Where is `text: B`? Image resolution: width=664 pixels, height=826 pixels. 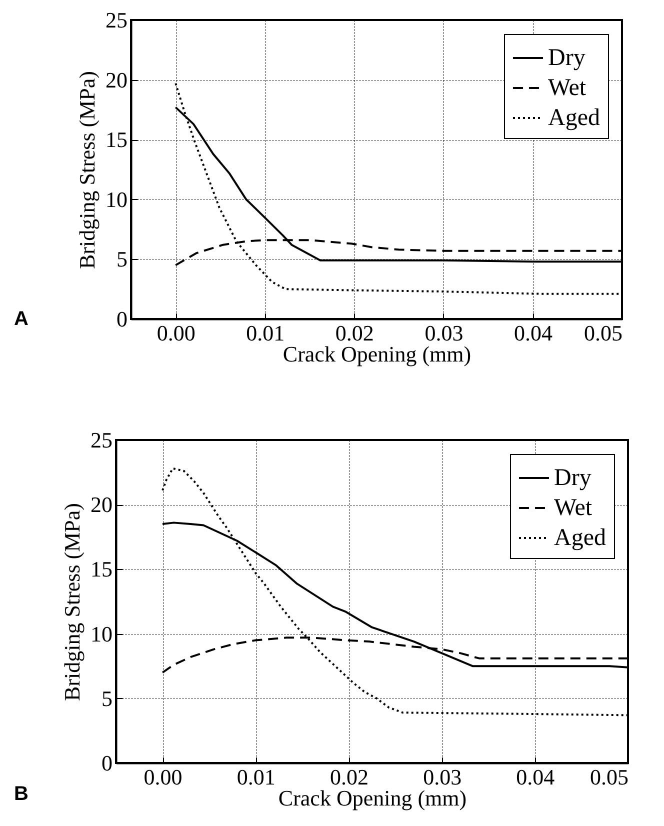
text: B is located at coordinates (21, 794).